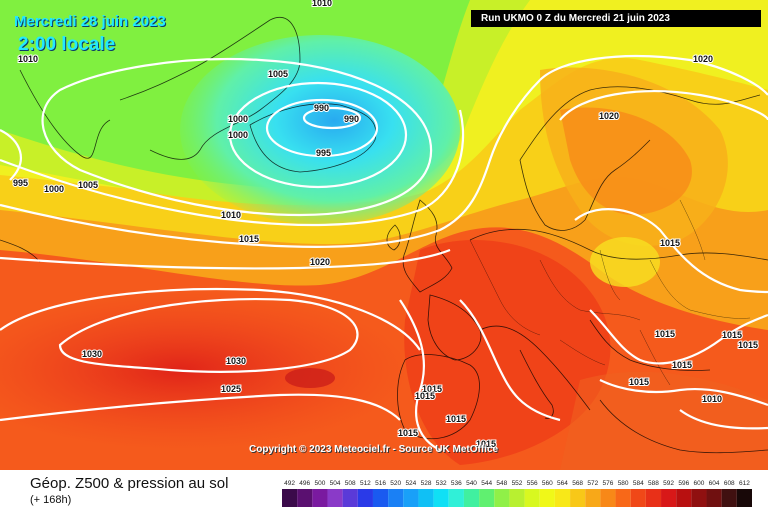 The height and width of the screenshot is (512, 768). What do you see at coordinates (395, 483) in the screenshot?
I see `scale-value-label: 520` at bounding box center [395, 483].